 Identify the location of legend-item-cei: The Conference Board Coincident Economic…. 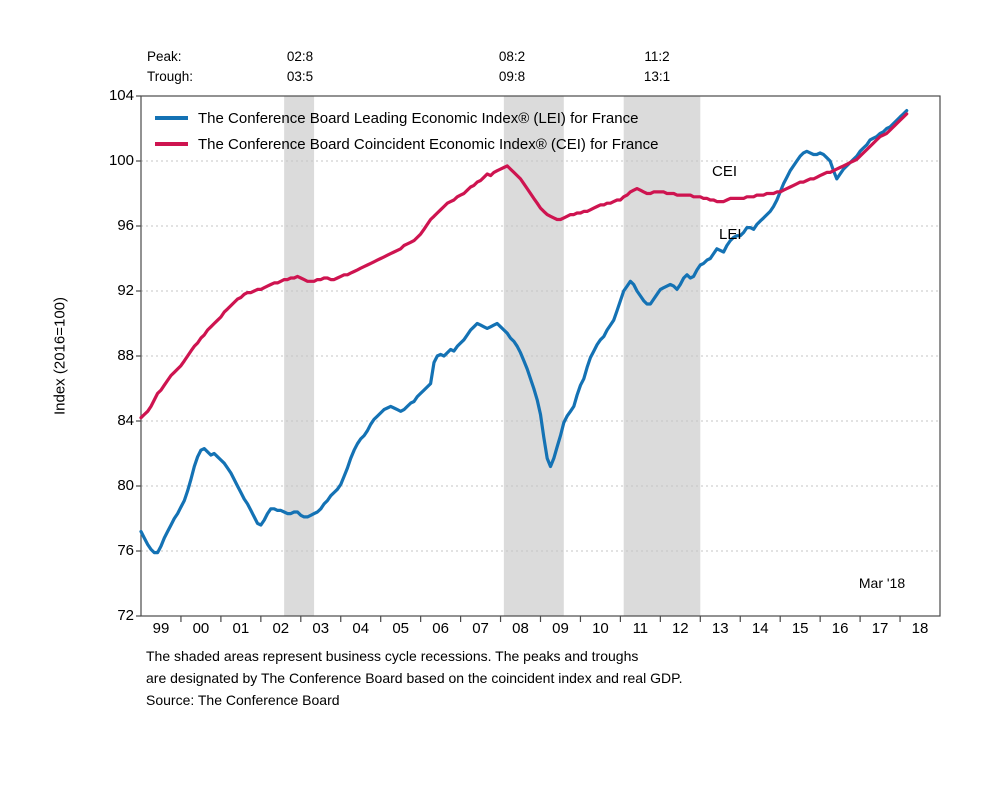
(406, 144).